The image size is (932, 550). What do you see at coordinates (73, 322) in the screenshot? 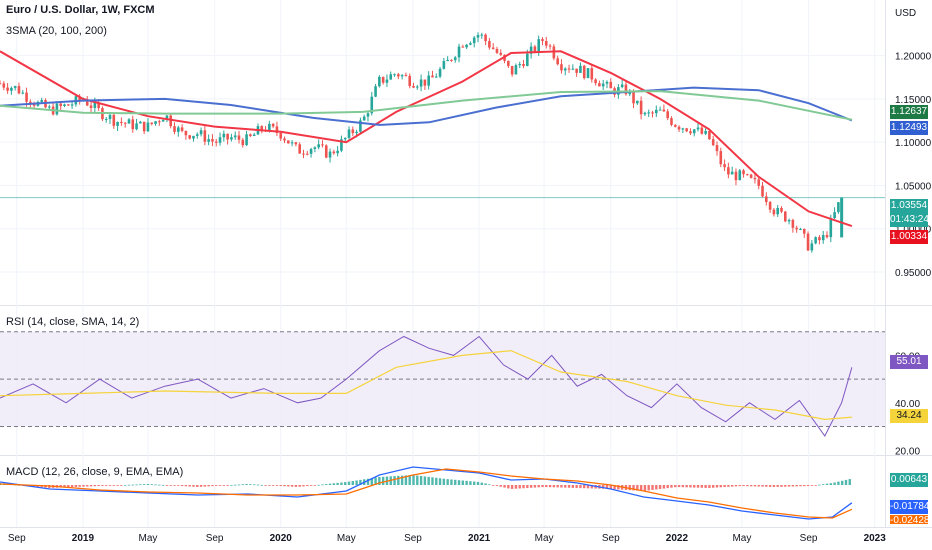
I see `rsi-legend: RSI (14, close, SMA, 14, 2)` at bounding box center [73, 322].